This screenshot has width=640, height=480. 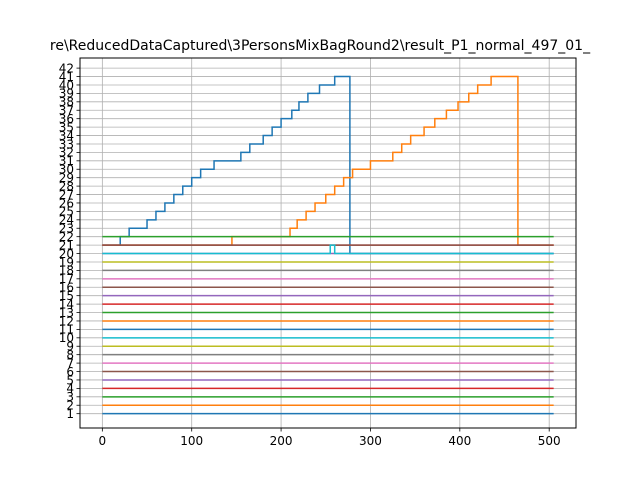 I want to click on y-tick-label: 28, so click(x=66, y=186).